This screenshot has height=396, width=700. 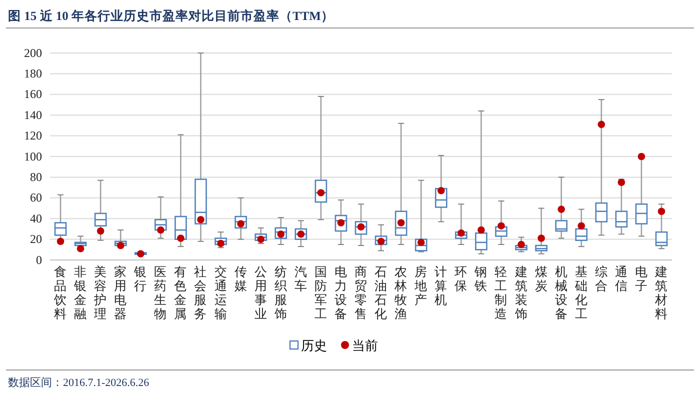 I want to click on text: 数据区间：2016.7.1-2026.6.26, so click(x=79, y=383).